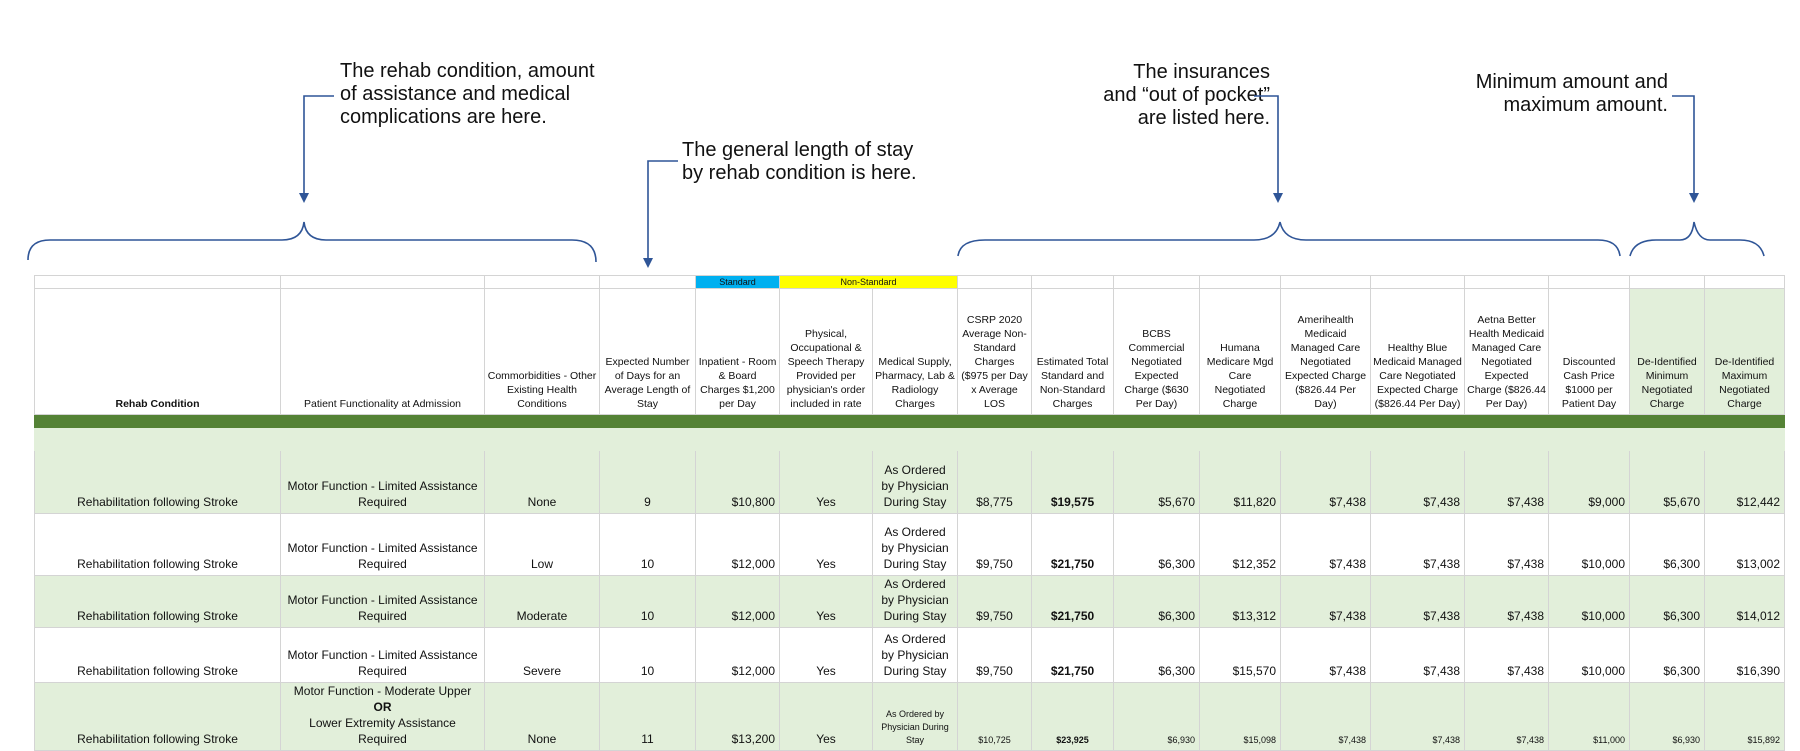  Describe the element at coordinates (647, 482) in the screenshot. I see `cell-days: 9` at that location.